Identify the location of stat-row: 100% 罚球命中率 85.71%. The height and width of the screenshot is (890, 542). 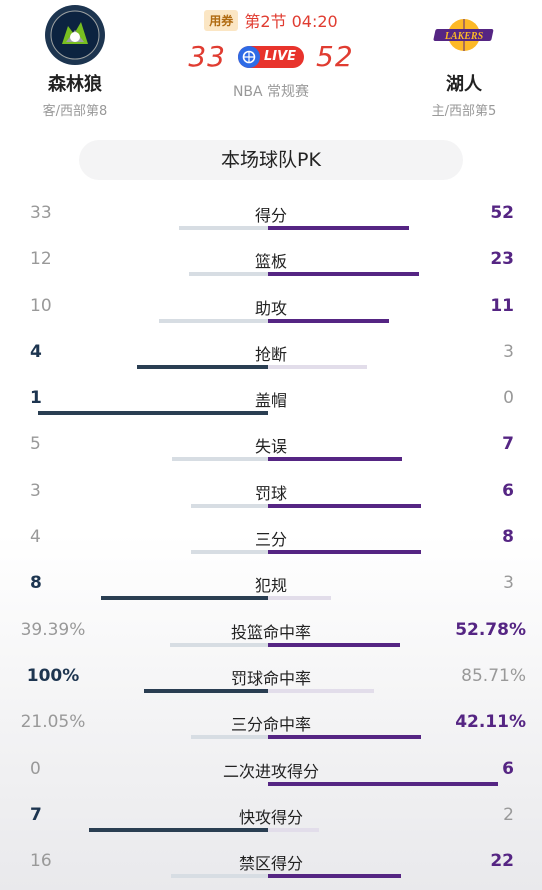
(271, 676).